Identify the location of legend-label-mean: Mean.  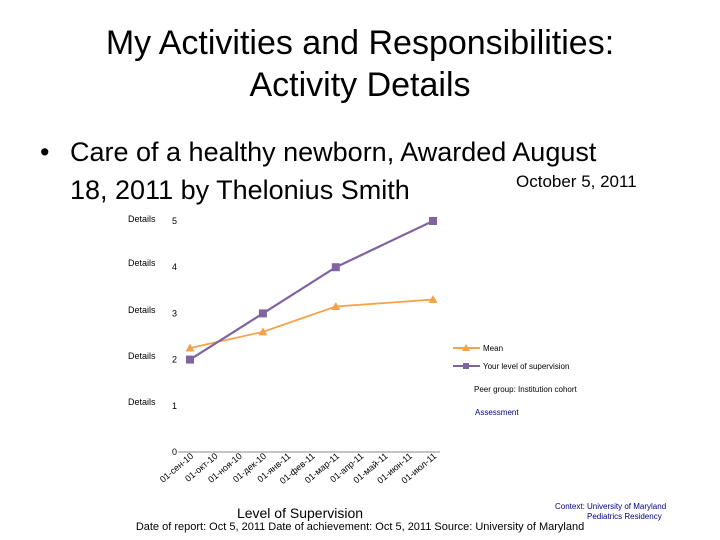
(493, 348).